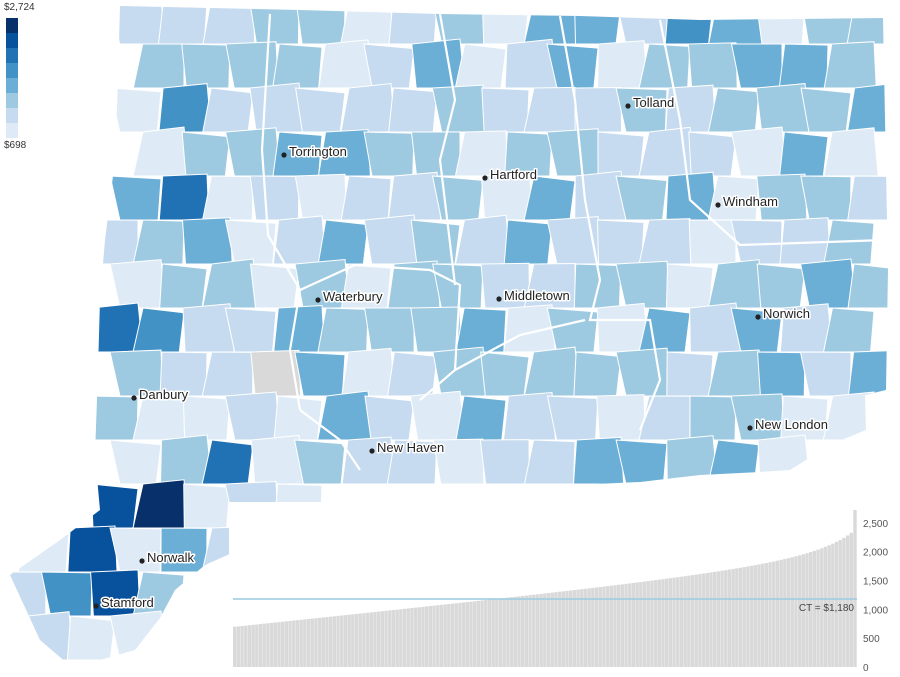 This screenshot has height=677, width=900. I want to click on legend-min-label: $698, so click(15, 145).